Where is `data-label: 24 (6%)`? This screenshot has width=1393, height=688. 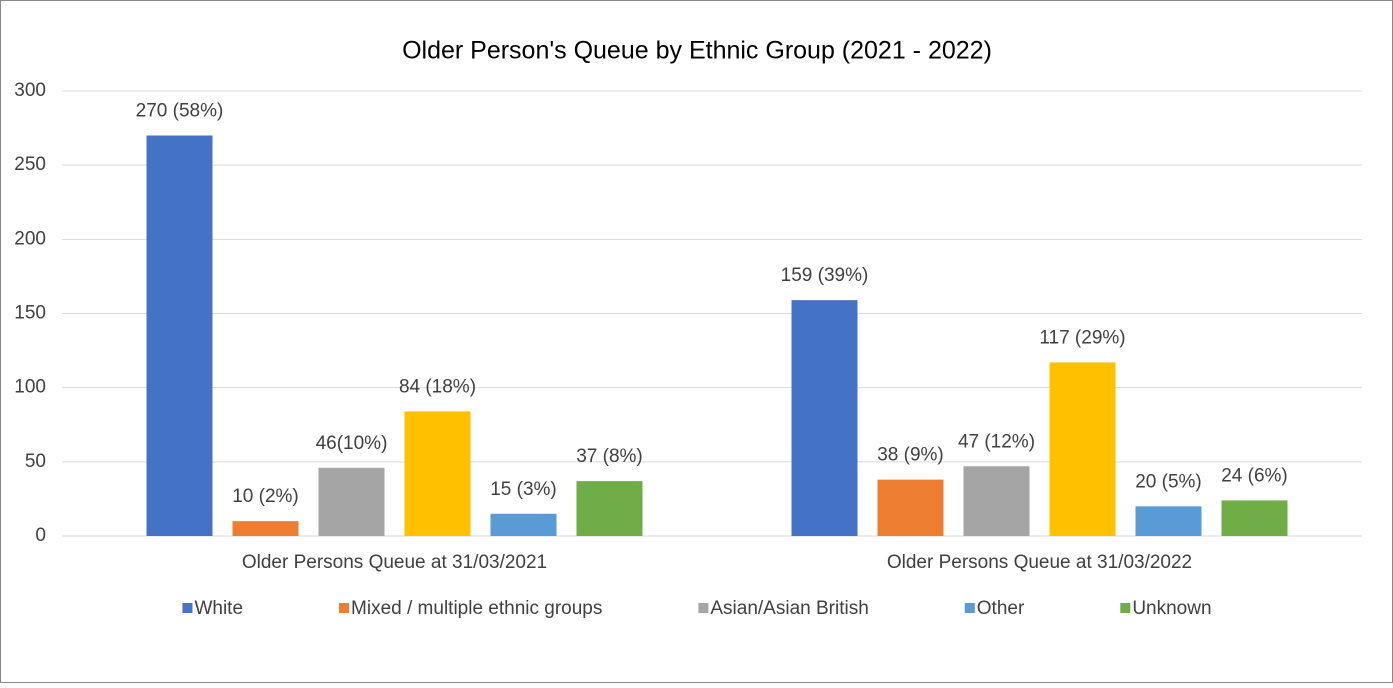 data-label: 24 (6%) is located at coordinates (1254, 475).